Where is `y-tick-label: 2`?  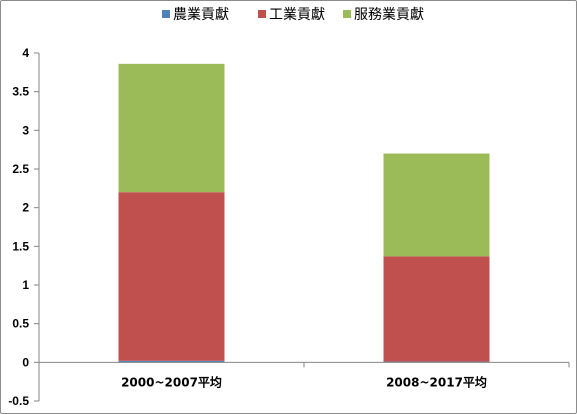 y-tick-label: 2 is located at coordinates (25, 208).